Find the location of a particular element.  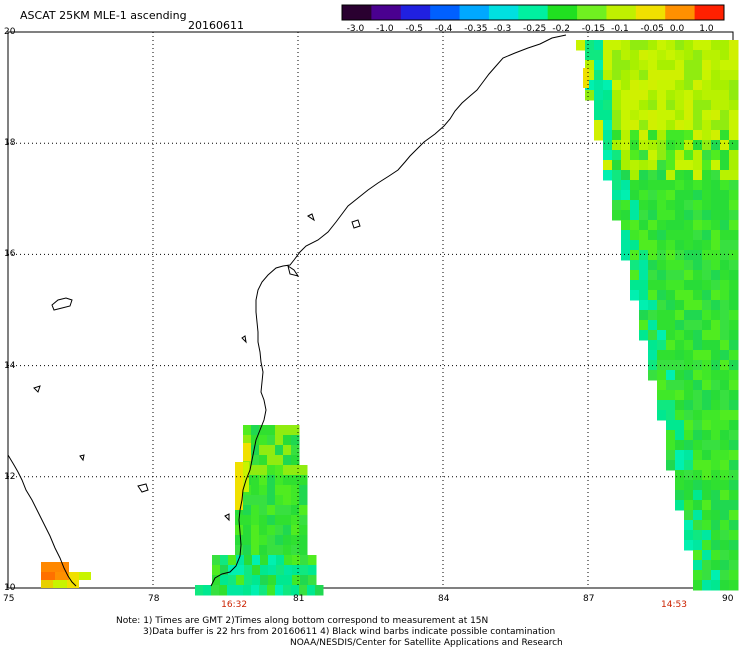

product-title: ASCAT 25KM MLE-1 ascending is located at coordinates (103, 15).